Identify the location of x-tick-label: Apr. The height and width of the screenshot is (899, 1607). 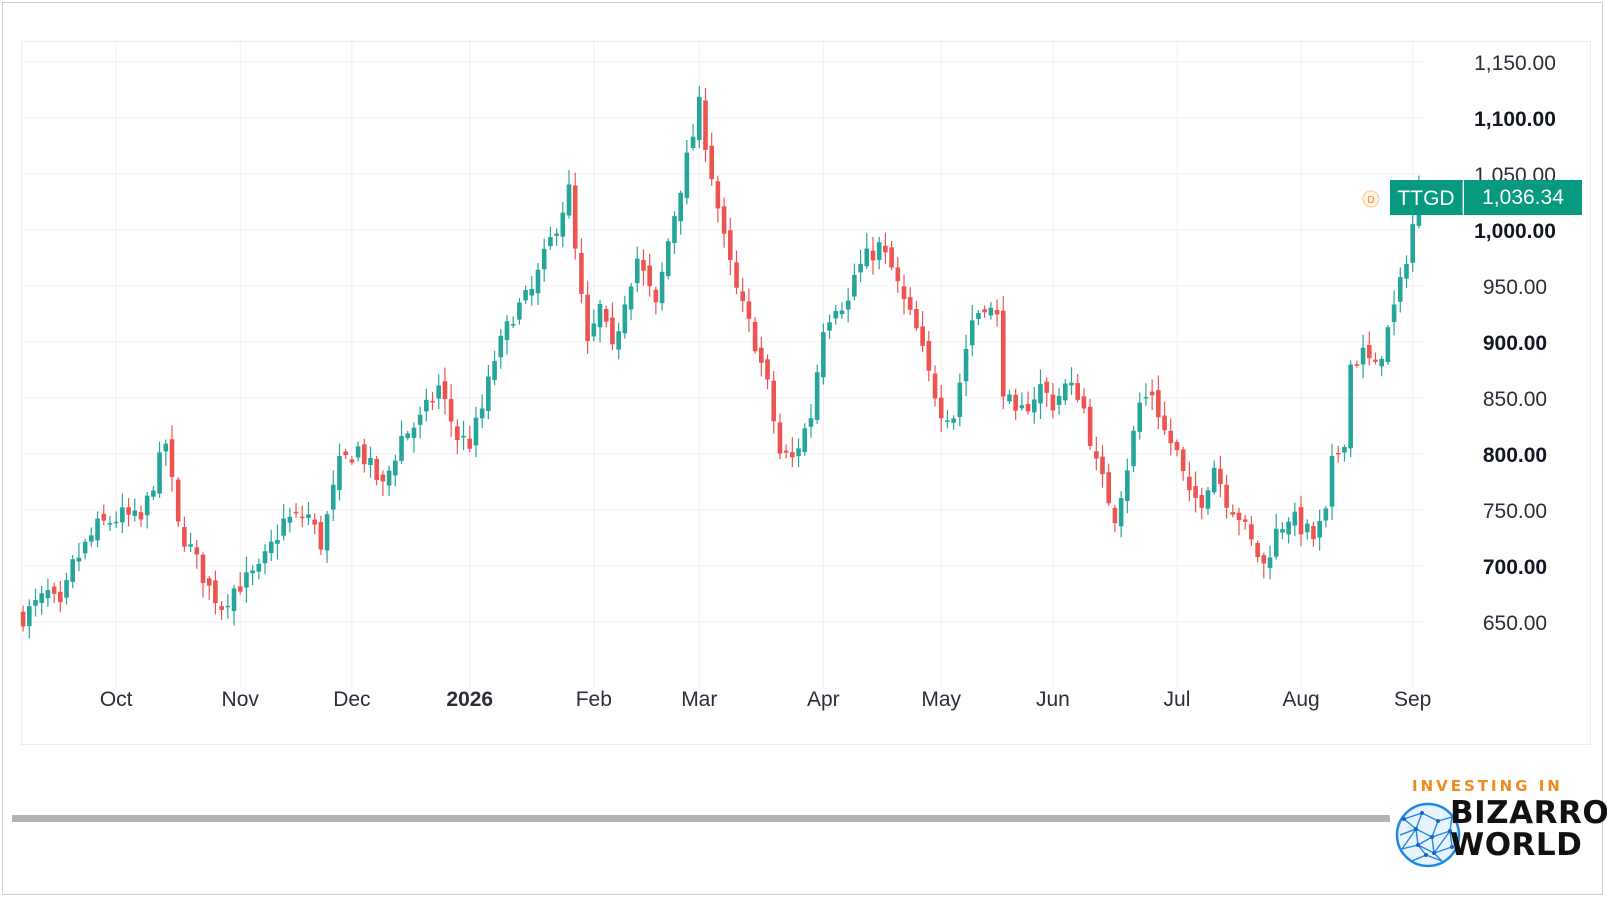
(823, 699).